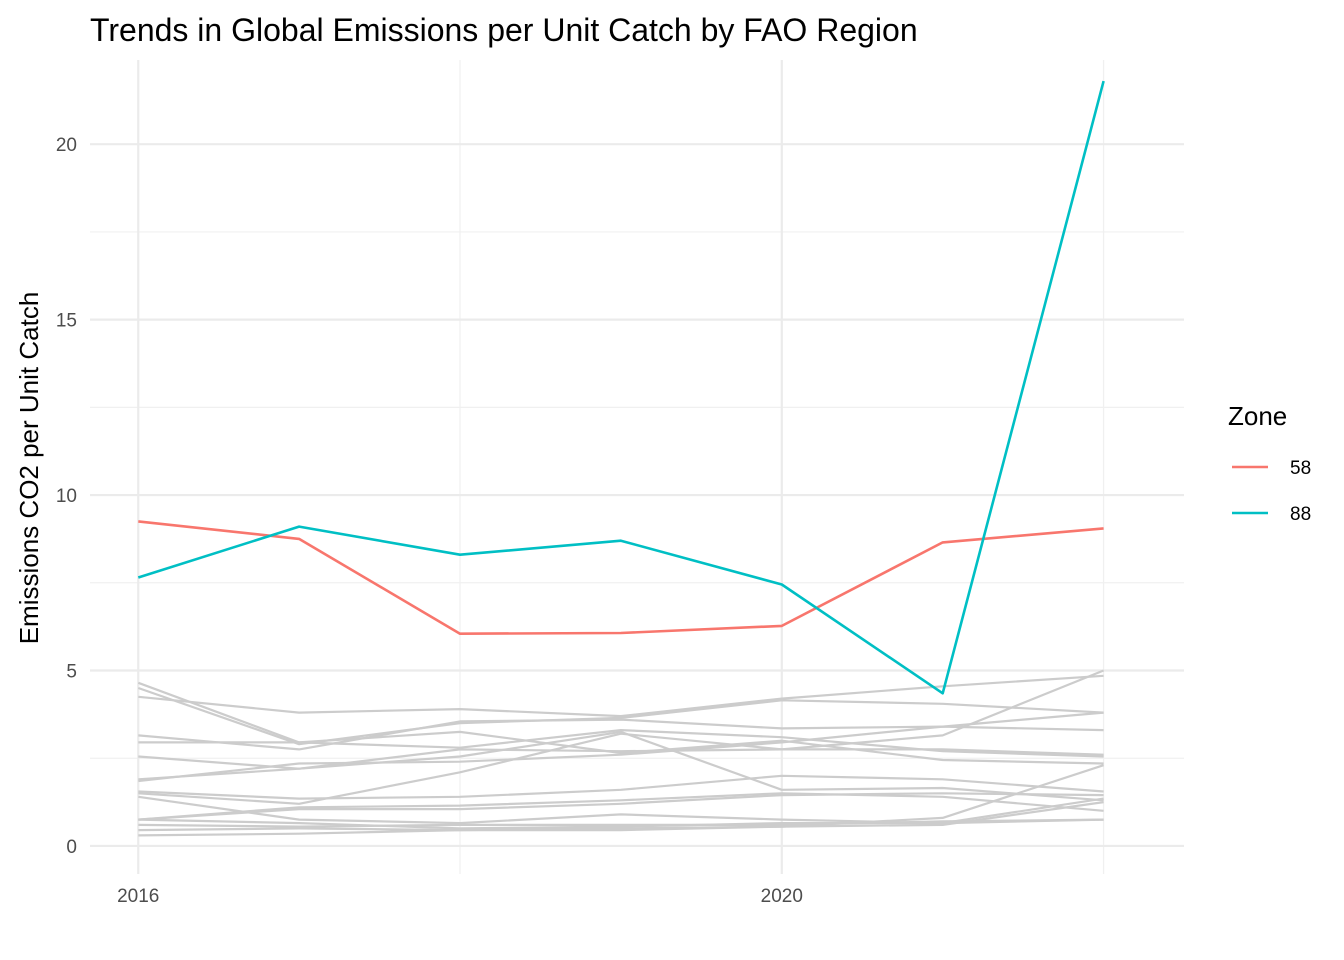 The image size is (1344, 960). I want to click on legend-title: Zone, so click(1257, 416).